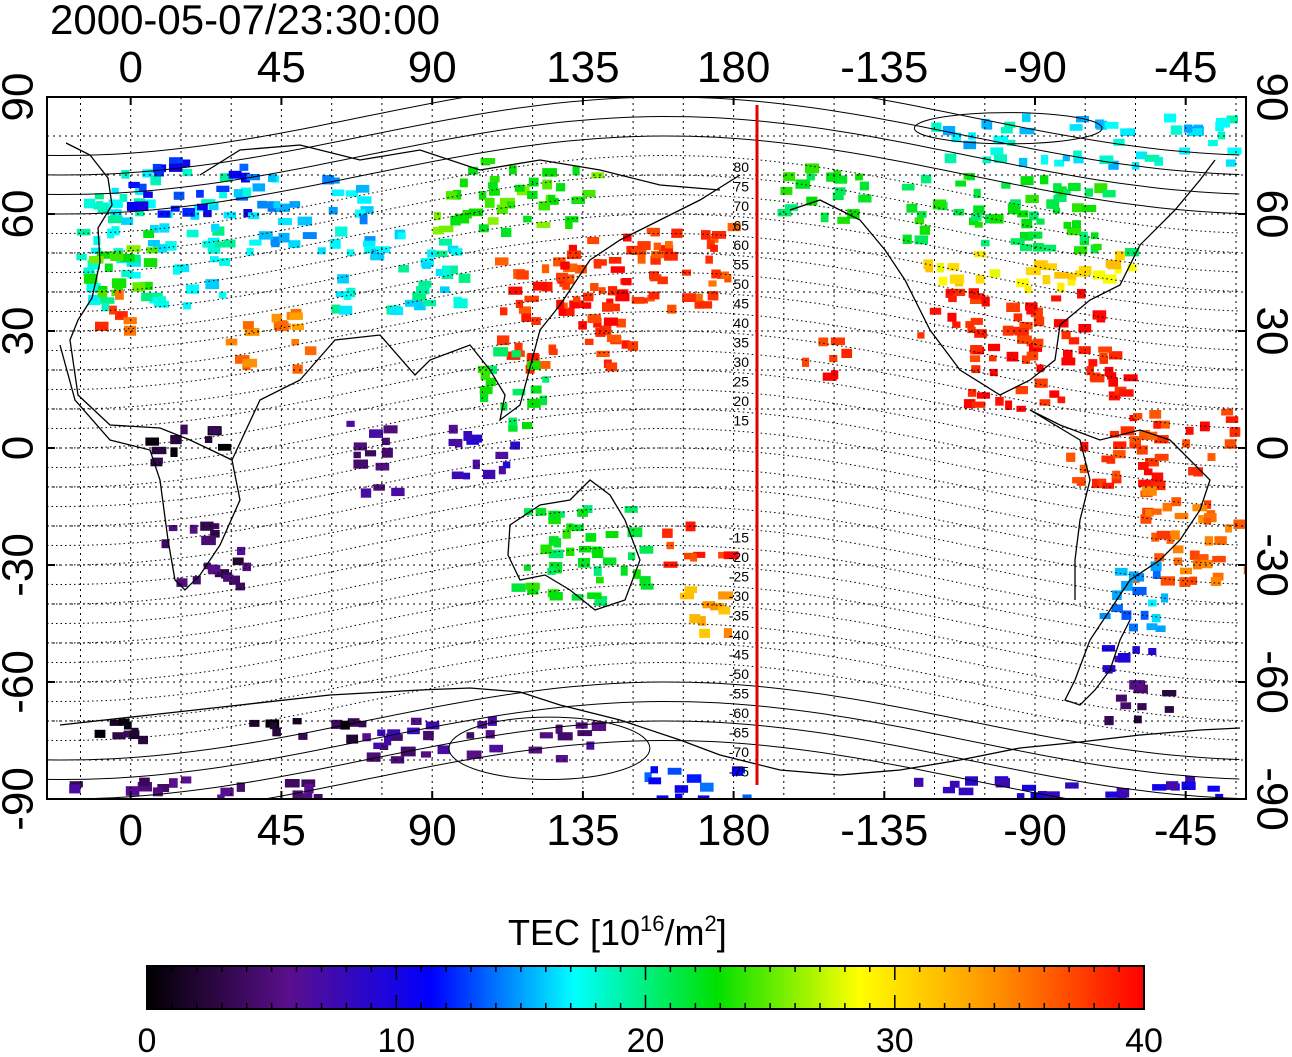 This screenshot has height=1057, width=1292. What do you see at coordinates (21, 799) in the screenshot?
I see `latitude-tick-label: -90` at bounding box center [21, 799].